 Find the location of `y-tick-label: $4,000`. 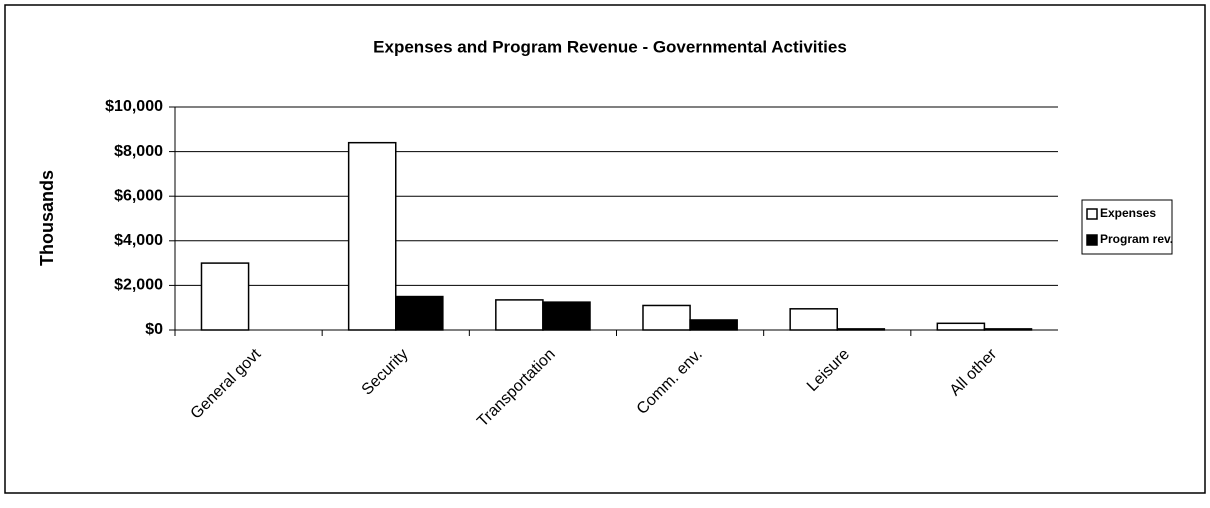

y-tick-label: $4,000 is located at coordinates (138, 240).